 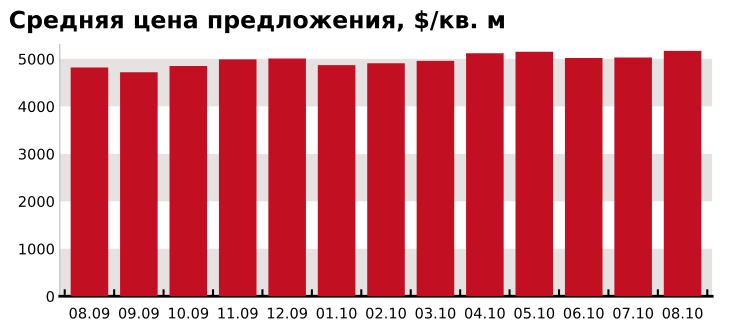 I want to click on x-tick-label: 12.09, so click(x=287, y=313).